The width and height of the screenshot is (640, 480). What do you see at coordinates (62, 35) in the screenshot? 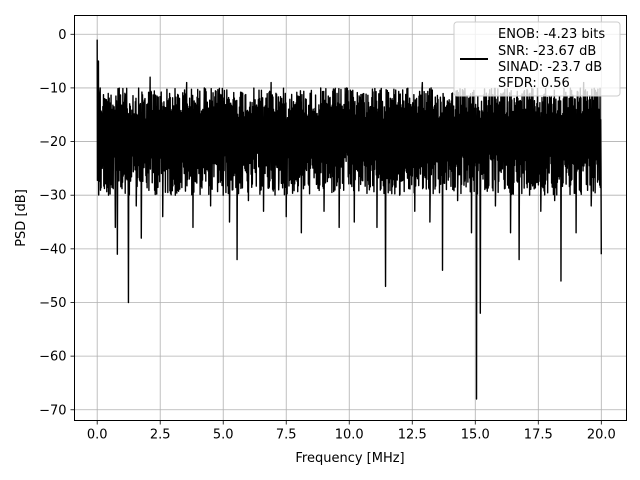
I see `y-tick-label: 0` at bounding box center [62, 35].